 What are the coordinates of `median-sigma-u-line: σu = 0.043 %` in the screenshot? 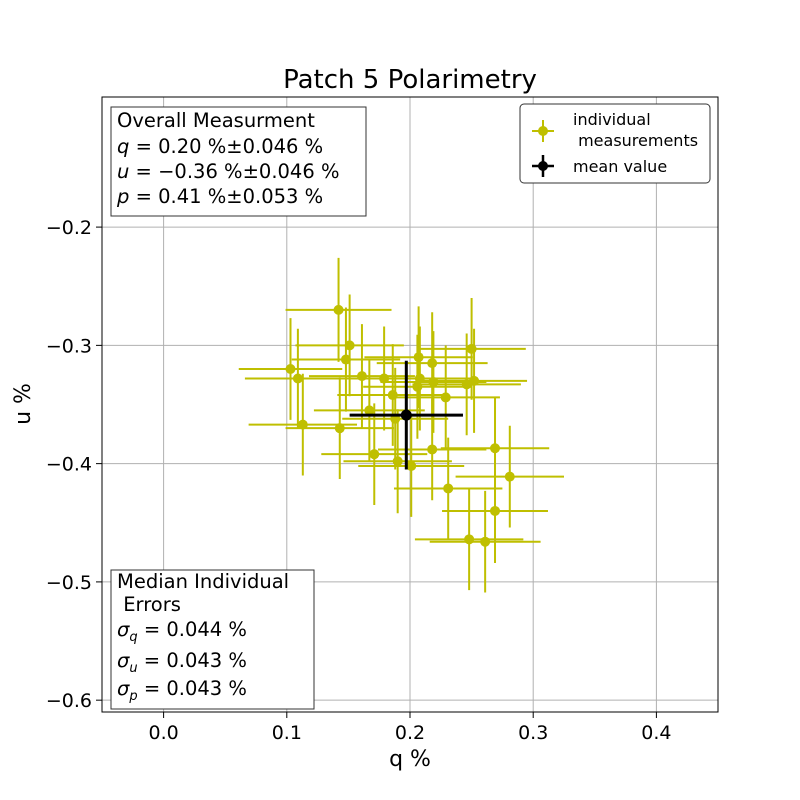 It's located at (182, 662).